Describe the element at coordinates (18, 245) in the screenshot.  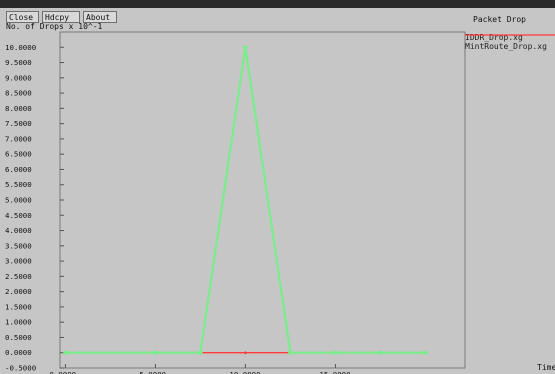
I see `y-tick-label: 3.5000` at that location.